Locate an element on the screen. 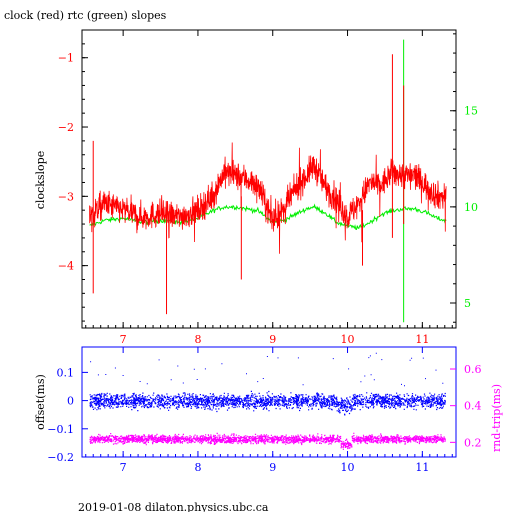  top-x-tick-label: 7 is located at coordinates (123, 339).